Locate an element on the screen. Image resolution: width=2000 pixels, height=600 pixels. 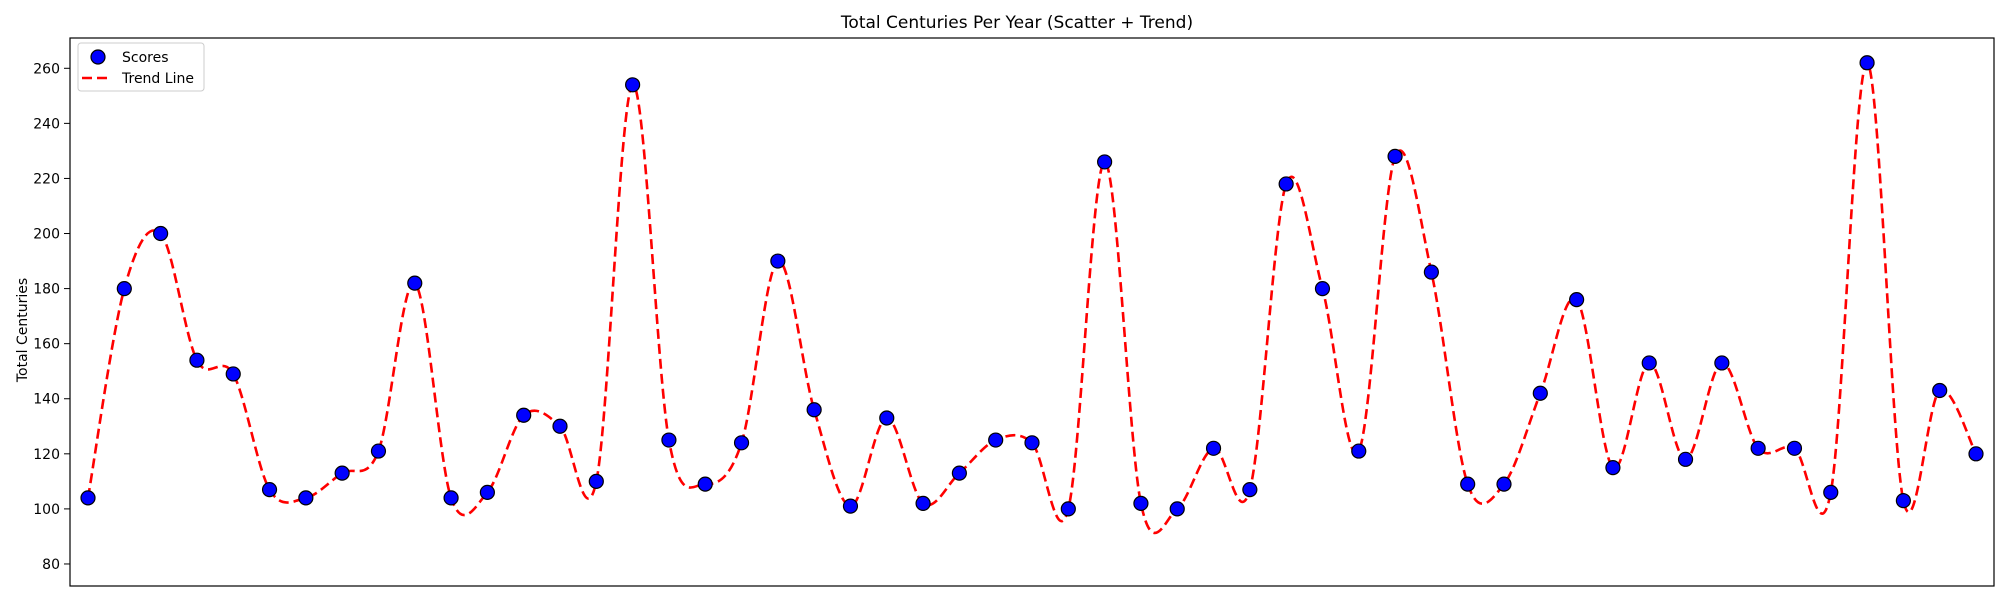
y-axis-ticks: 80 100 120 140 160 180 200 220 240 260 is located at coordinates (51, 317).